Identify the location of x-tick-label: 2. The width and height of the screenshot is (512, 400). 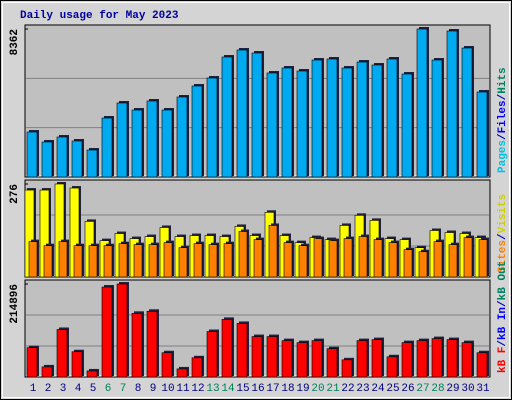
(48, 389).